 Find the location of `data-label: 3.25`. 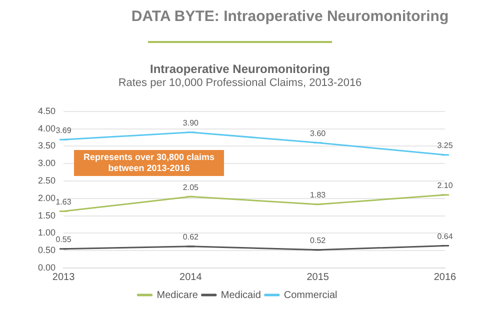

data-label: 3.25 is located at coordinates (445, 145).